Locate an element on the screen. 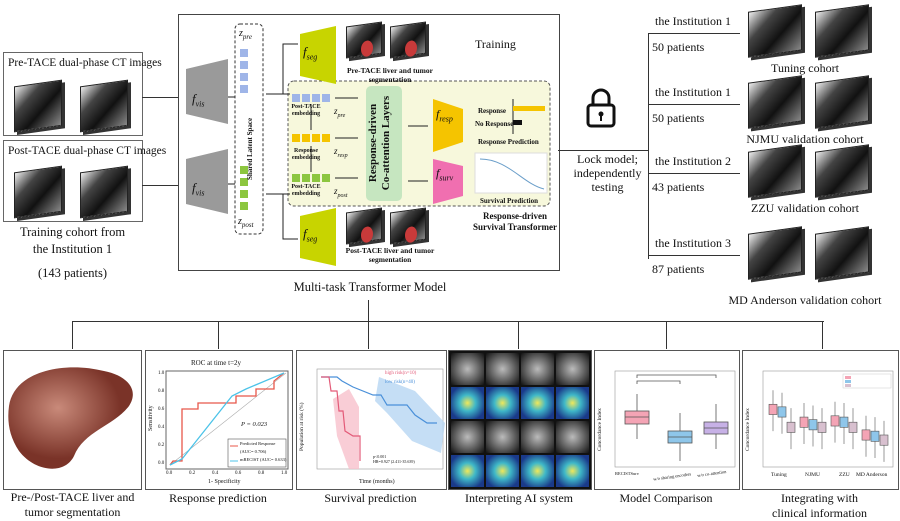 Image resolution: width=900 pixels, height=521 pixels. resp-embed-label: Response embedding is located at coordinates (306, 155).